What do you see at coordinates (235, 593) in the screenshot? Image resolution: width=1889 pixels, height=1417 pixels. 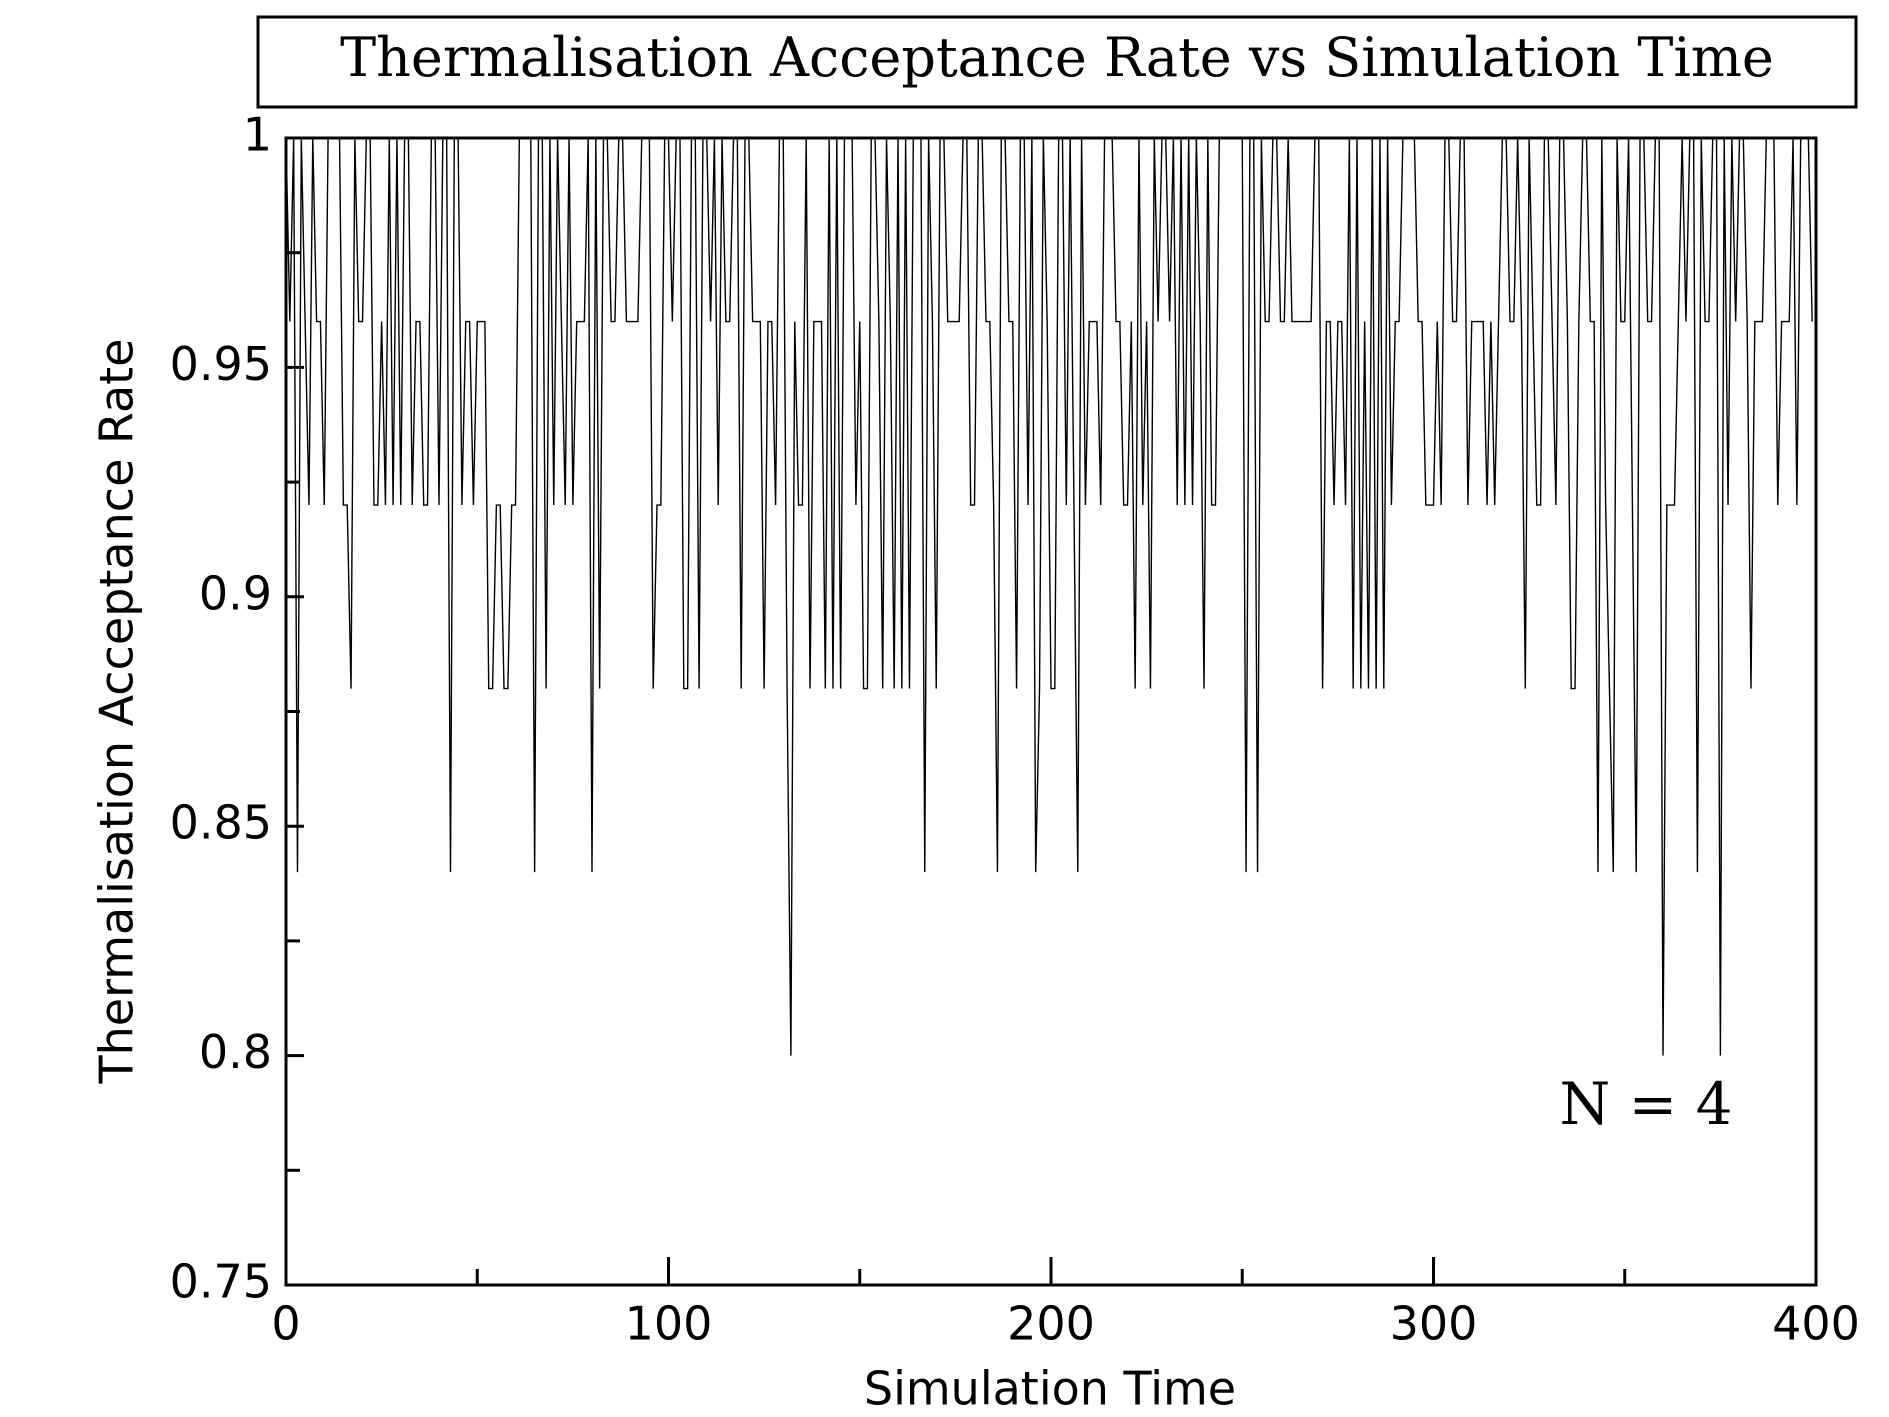 I see `y-tick-label: 0.9` at bounding box center [235, 593].